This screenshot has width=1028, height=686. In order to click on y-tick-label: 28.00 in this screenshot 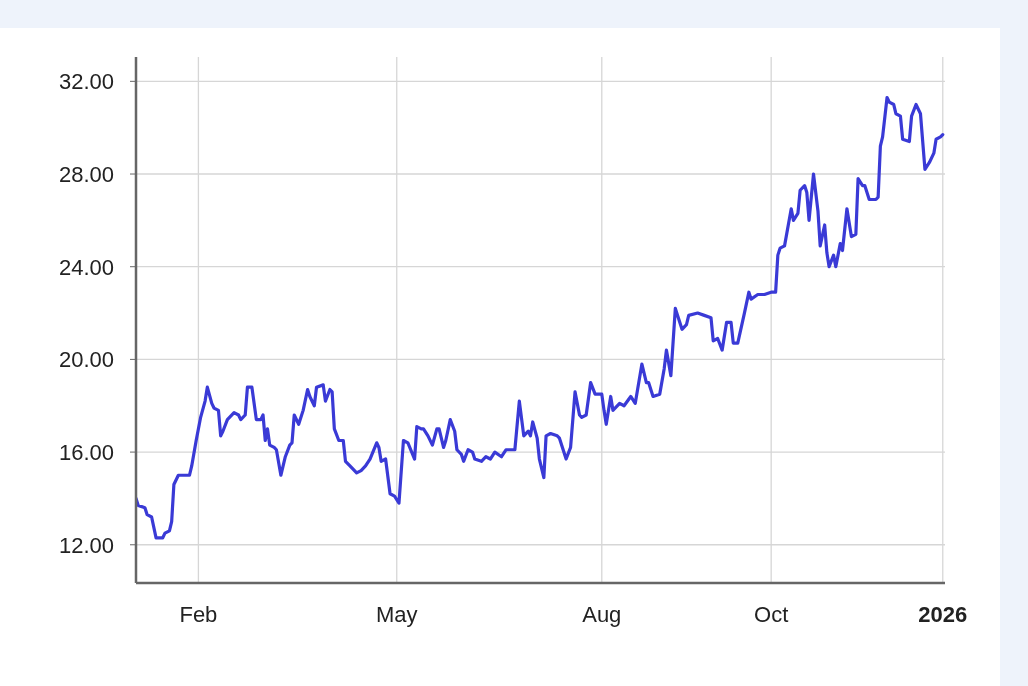, I will do `click(86, 174)`.